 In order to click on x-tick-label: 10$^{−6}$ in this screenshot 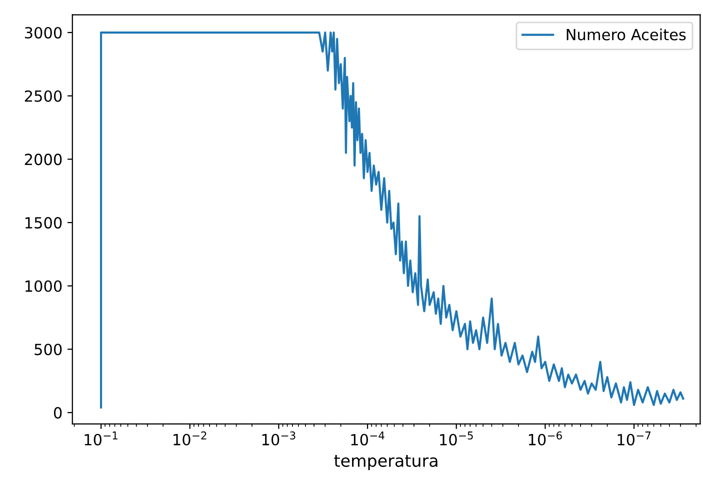, I will do `click(545, 438)`.